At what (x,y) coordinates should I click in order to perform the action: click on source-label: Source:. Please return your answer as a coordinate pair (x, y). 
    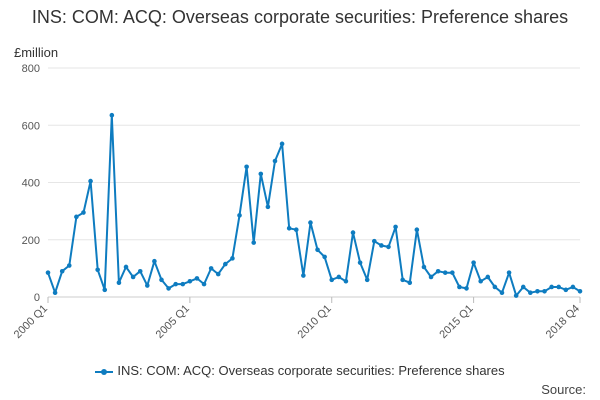
    Looking at the image, I should click on (563, 389).